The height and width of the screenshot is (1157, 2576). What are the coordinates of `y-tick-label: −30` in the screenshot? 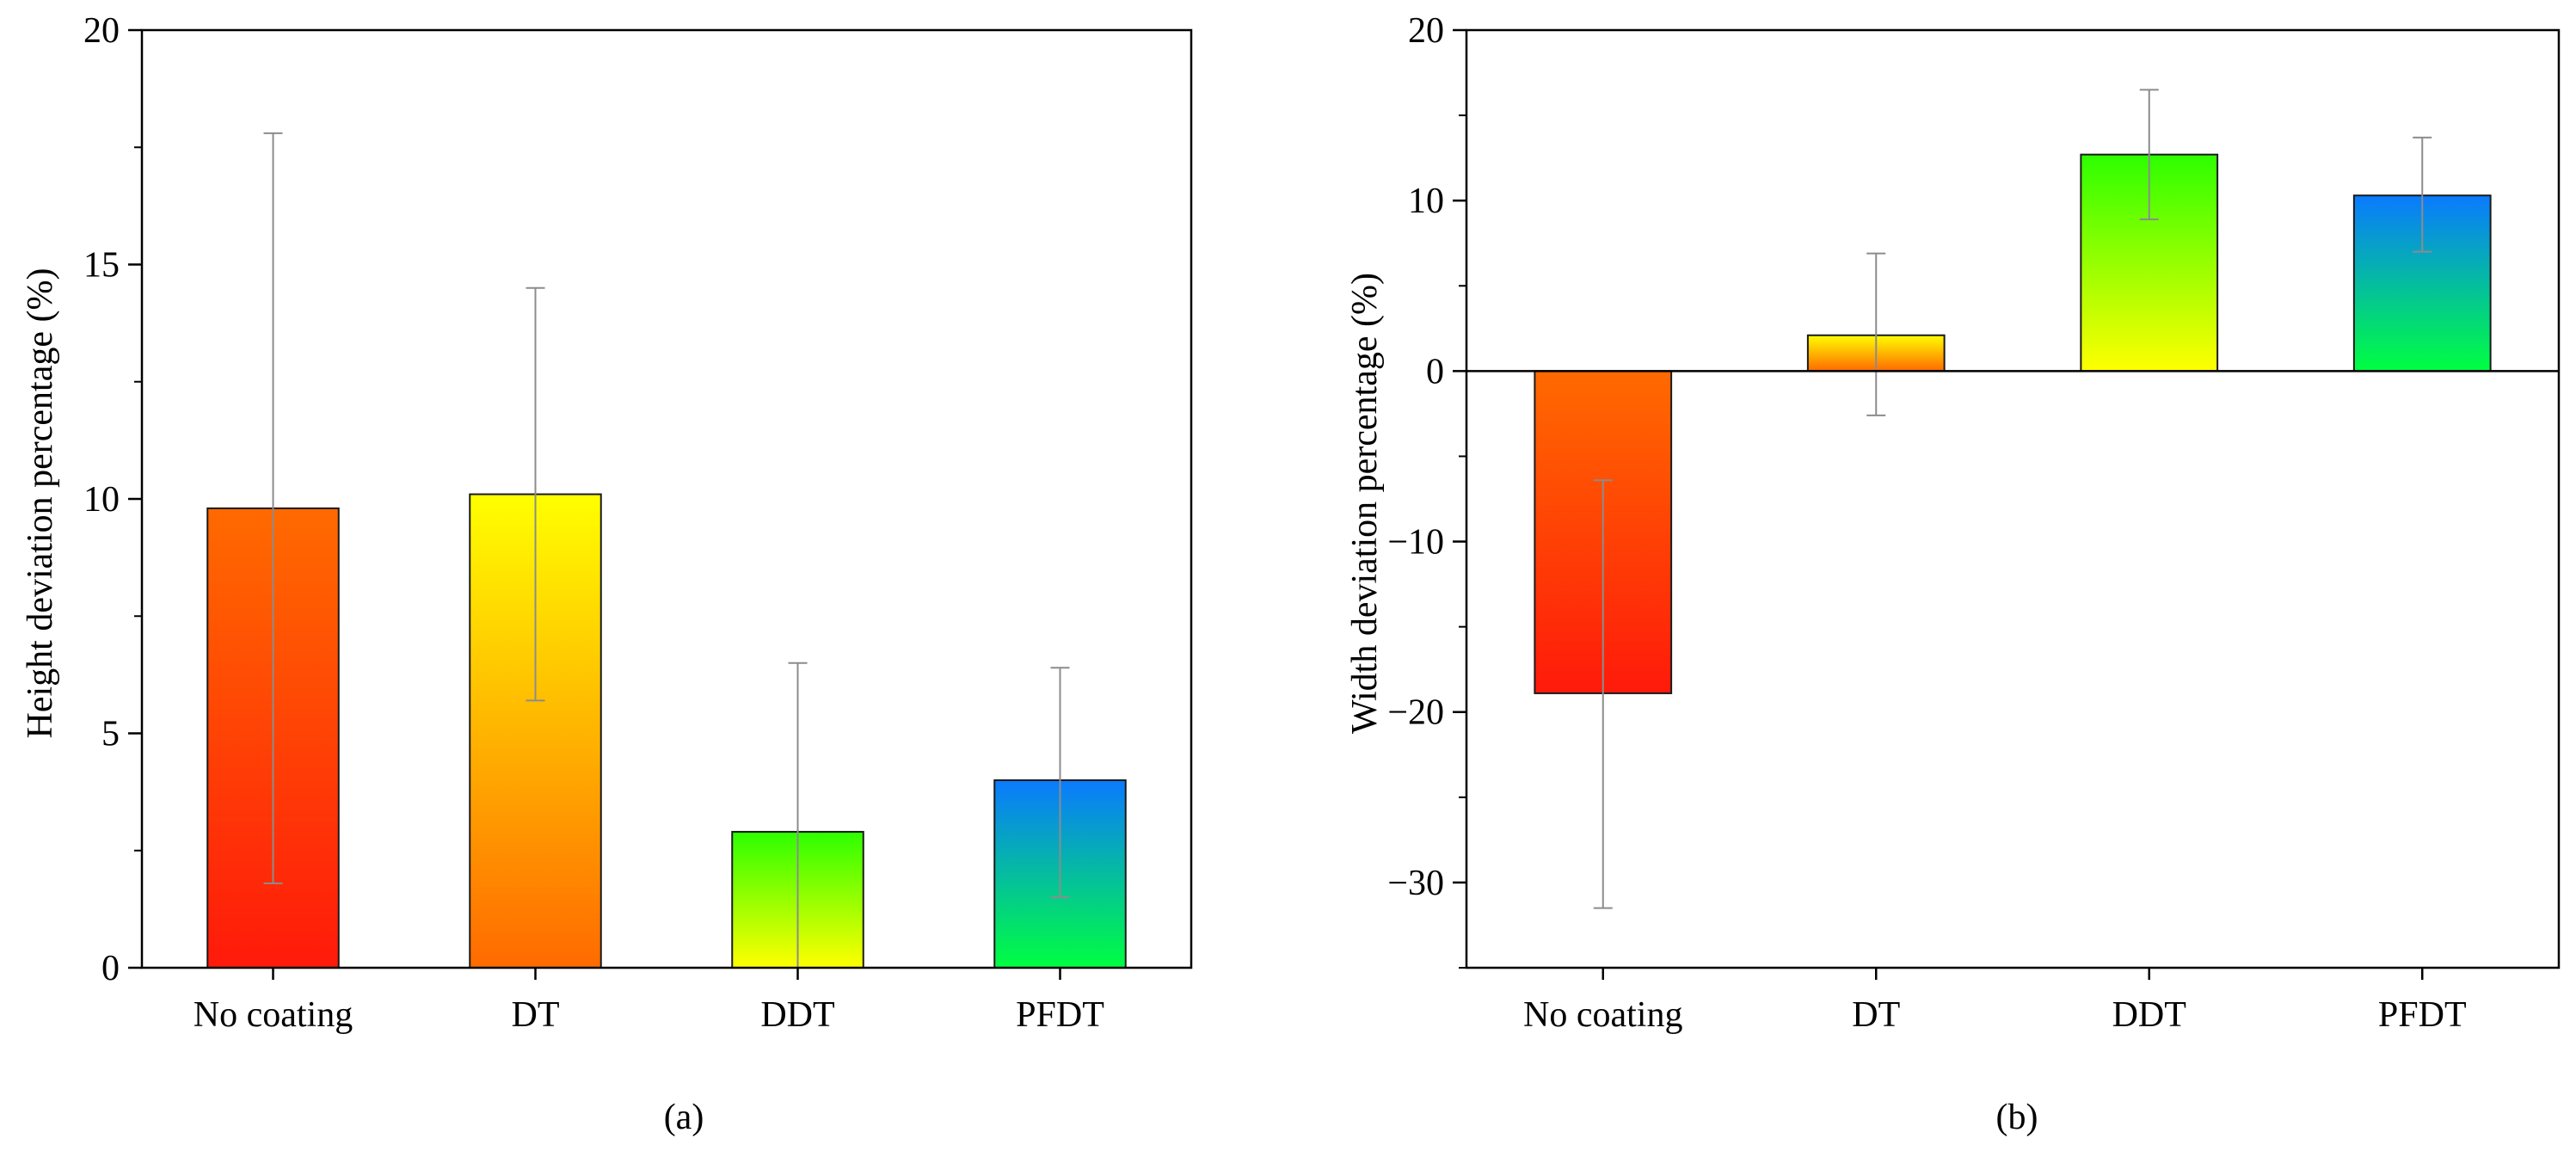 It's located at (1415, 884).